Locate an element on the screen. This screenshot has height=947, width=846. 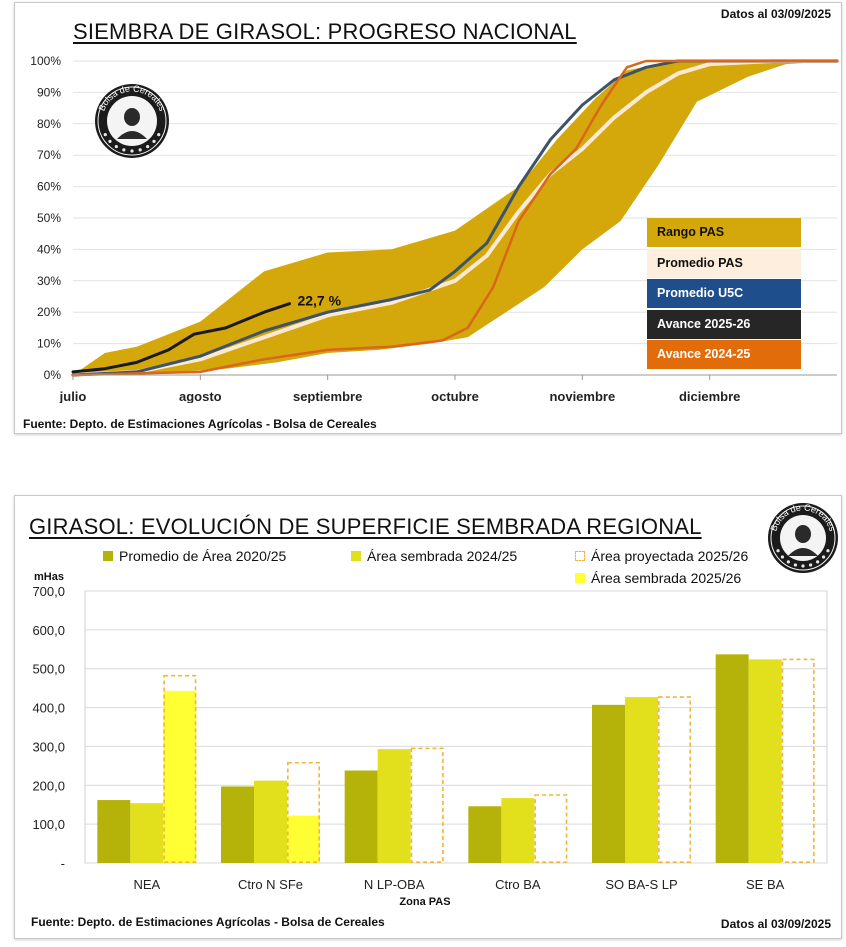
y-tick-label: 100,0 is located at coordinates (48, 824).